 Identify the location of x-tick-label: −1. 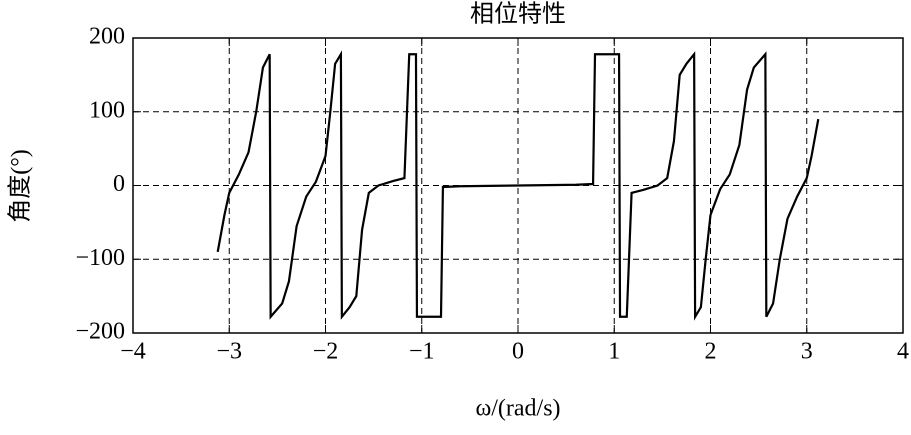
(422, 352).